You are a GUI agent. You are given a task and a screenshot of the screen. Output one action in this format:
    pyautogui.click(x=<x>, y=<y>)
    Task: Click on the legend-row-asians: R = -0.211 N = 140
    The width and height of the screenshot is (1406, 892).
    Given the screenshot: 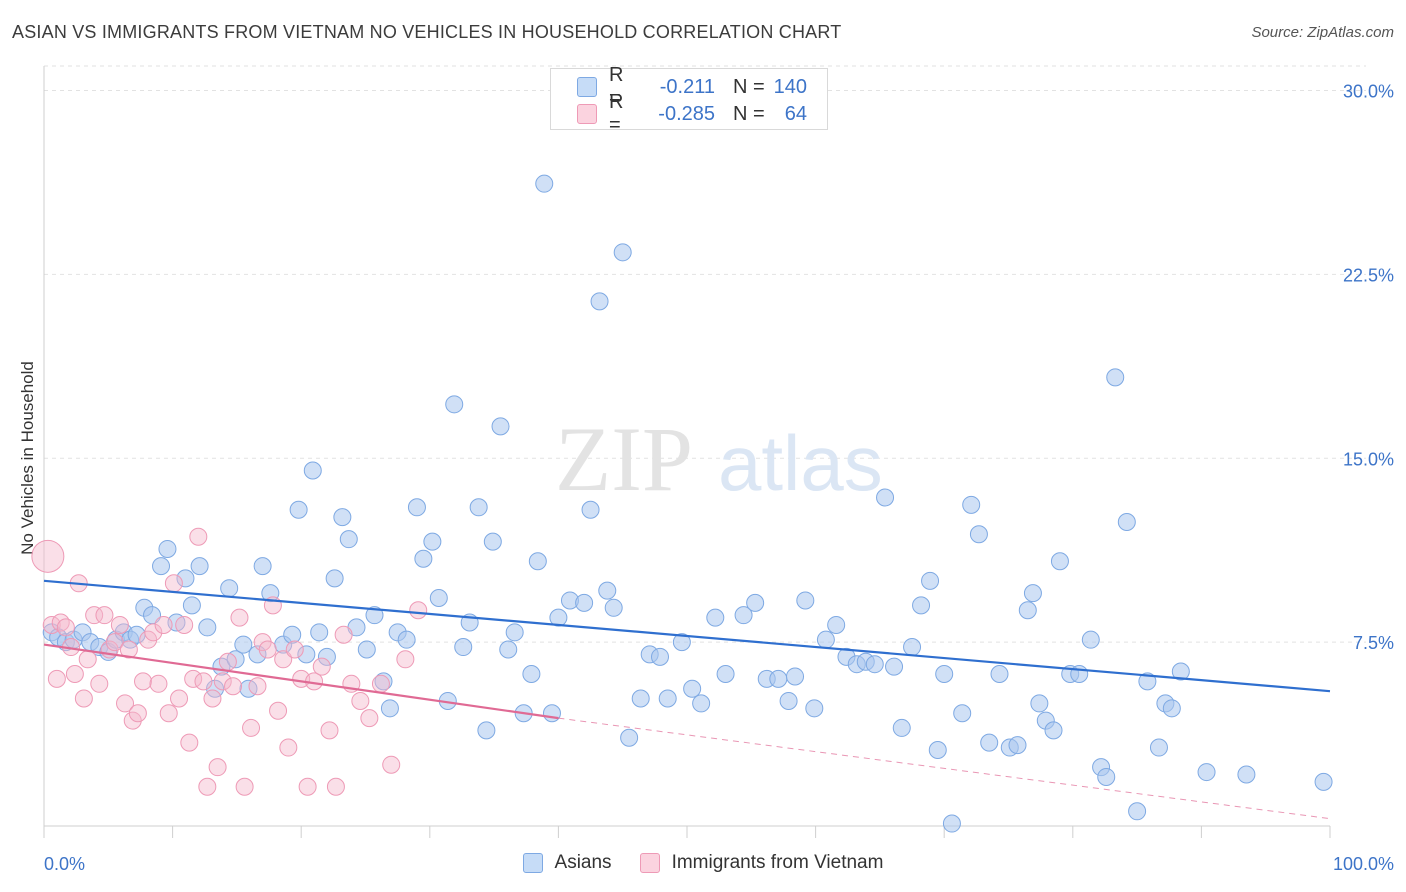 What is the action you would take?
    pyautogui.click(x=679, y=86)
    